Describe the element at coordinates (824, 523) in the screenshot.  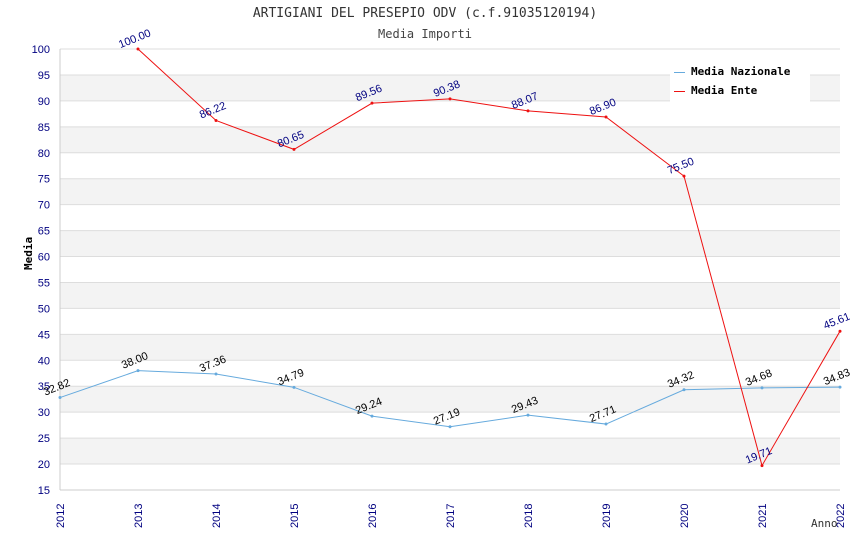
I see `x-axis-label: Anno` at that location.